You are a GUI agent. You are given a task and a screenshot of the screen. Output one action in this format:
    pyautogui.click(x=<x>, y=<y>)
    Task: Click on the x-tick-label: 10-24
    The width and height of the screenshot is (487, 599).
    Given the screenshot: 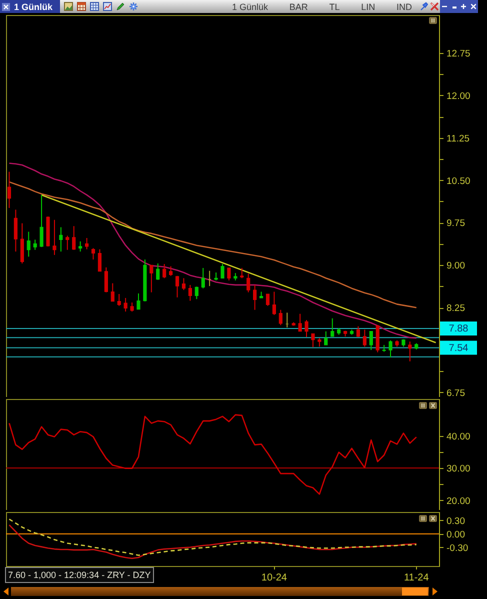 What is the action you would take?
    pyautogui.click(x=274, y=578)
    